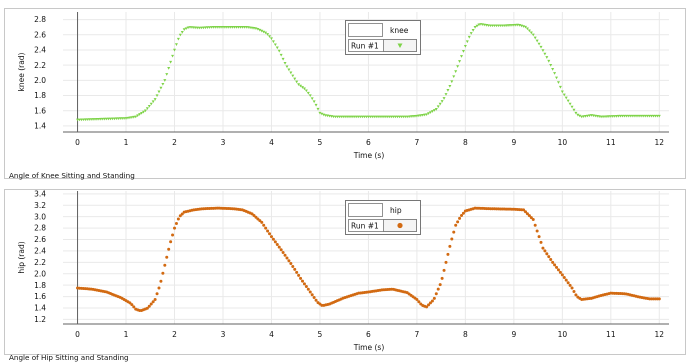  I want to click on hip-y-tick-label: 1.4, so click(40, 308).